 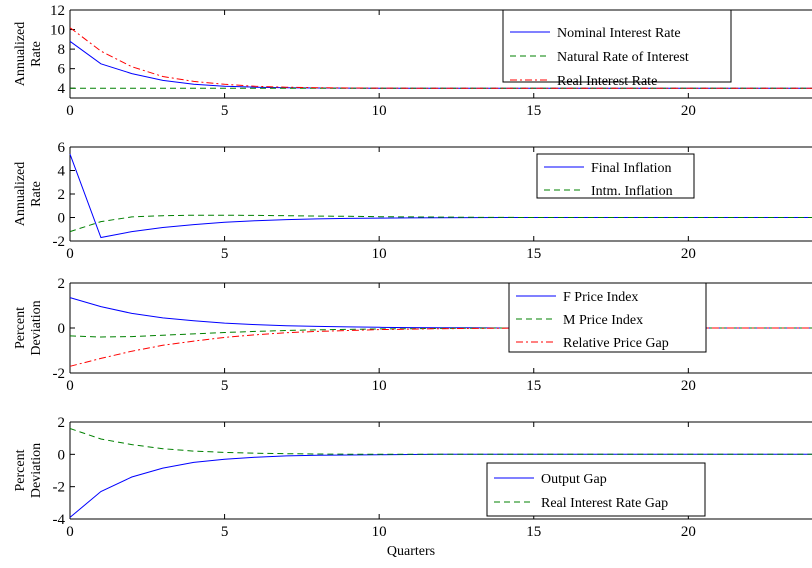 What do you see at coordinates (600, 297) in the screenshot?
I see `legend-label: F Price Index` at bounding box center [600, 297].